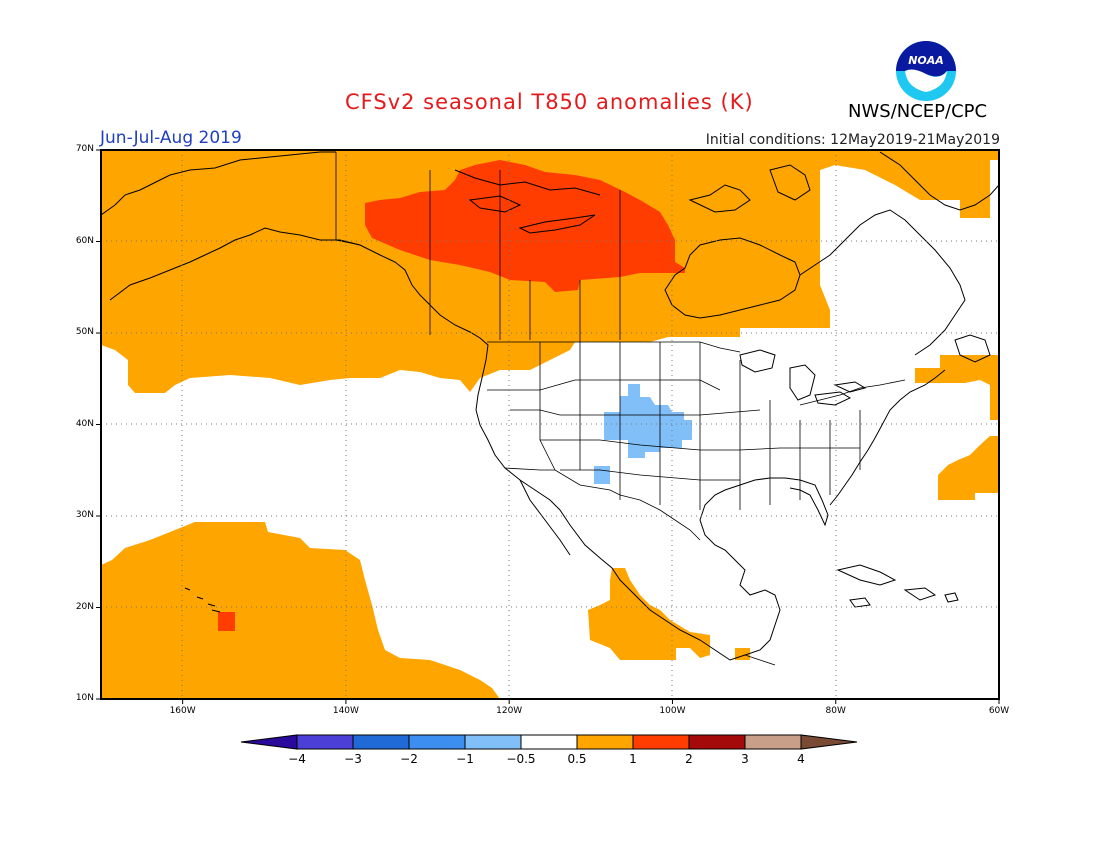 This screenshot has width=1100, height=850. Describe the element at coordinates (968, 468) in the screenshot. I see `anomaly-region-atlantic-south` at that location.